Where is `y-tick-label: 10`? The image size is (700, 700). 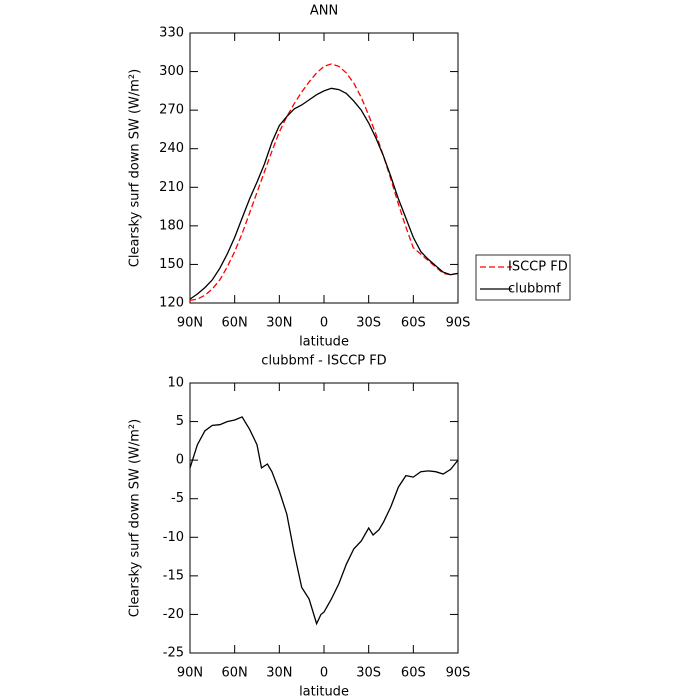 y-tick-label: 10 is located at coordinates (175, 383).